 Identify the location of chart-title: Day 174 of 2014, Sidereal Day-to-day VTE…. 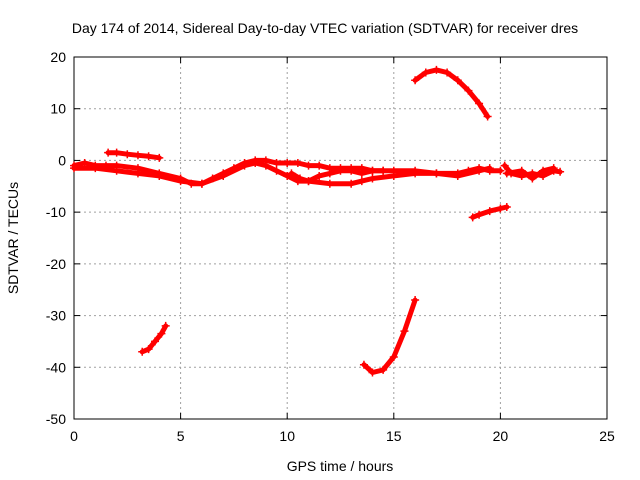
(325, 28).